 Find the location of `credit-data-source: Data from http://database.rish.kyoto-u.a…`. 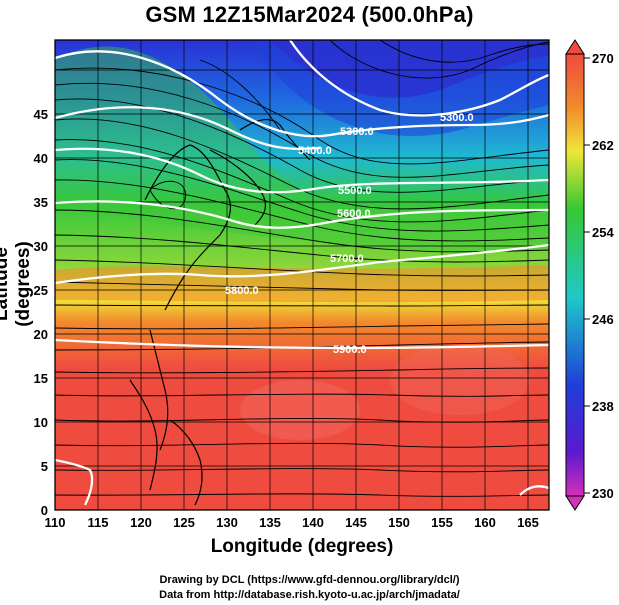

credit-data-source: Data from http://database.rish.kyoto-u.a… is located at coordinates (309, 595).